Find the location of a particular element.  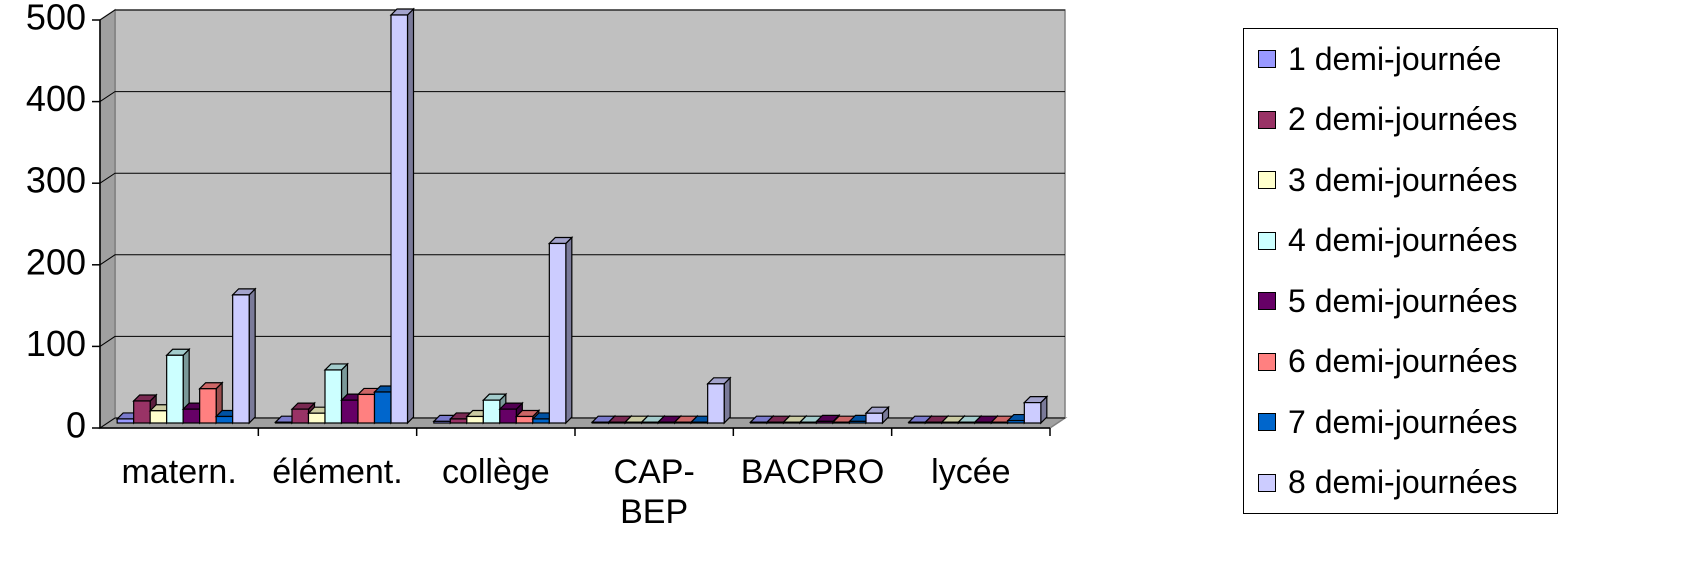

y-tick-label: 300 is located at coordinates (56, 180).